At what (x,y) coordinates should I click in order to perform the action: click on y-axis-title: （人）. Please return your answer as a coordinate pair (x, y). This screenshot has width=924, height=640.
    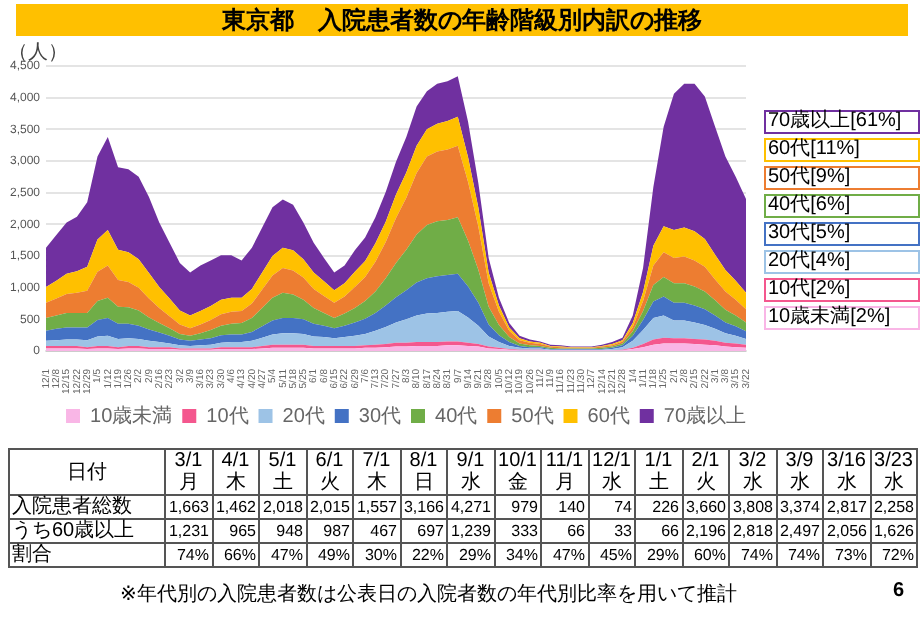
    Looking at the image, I should click on (38, 52).